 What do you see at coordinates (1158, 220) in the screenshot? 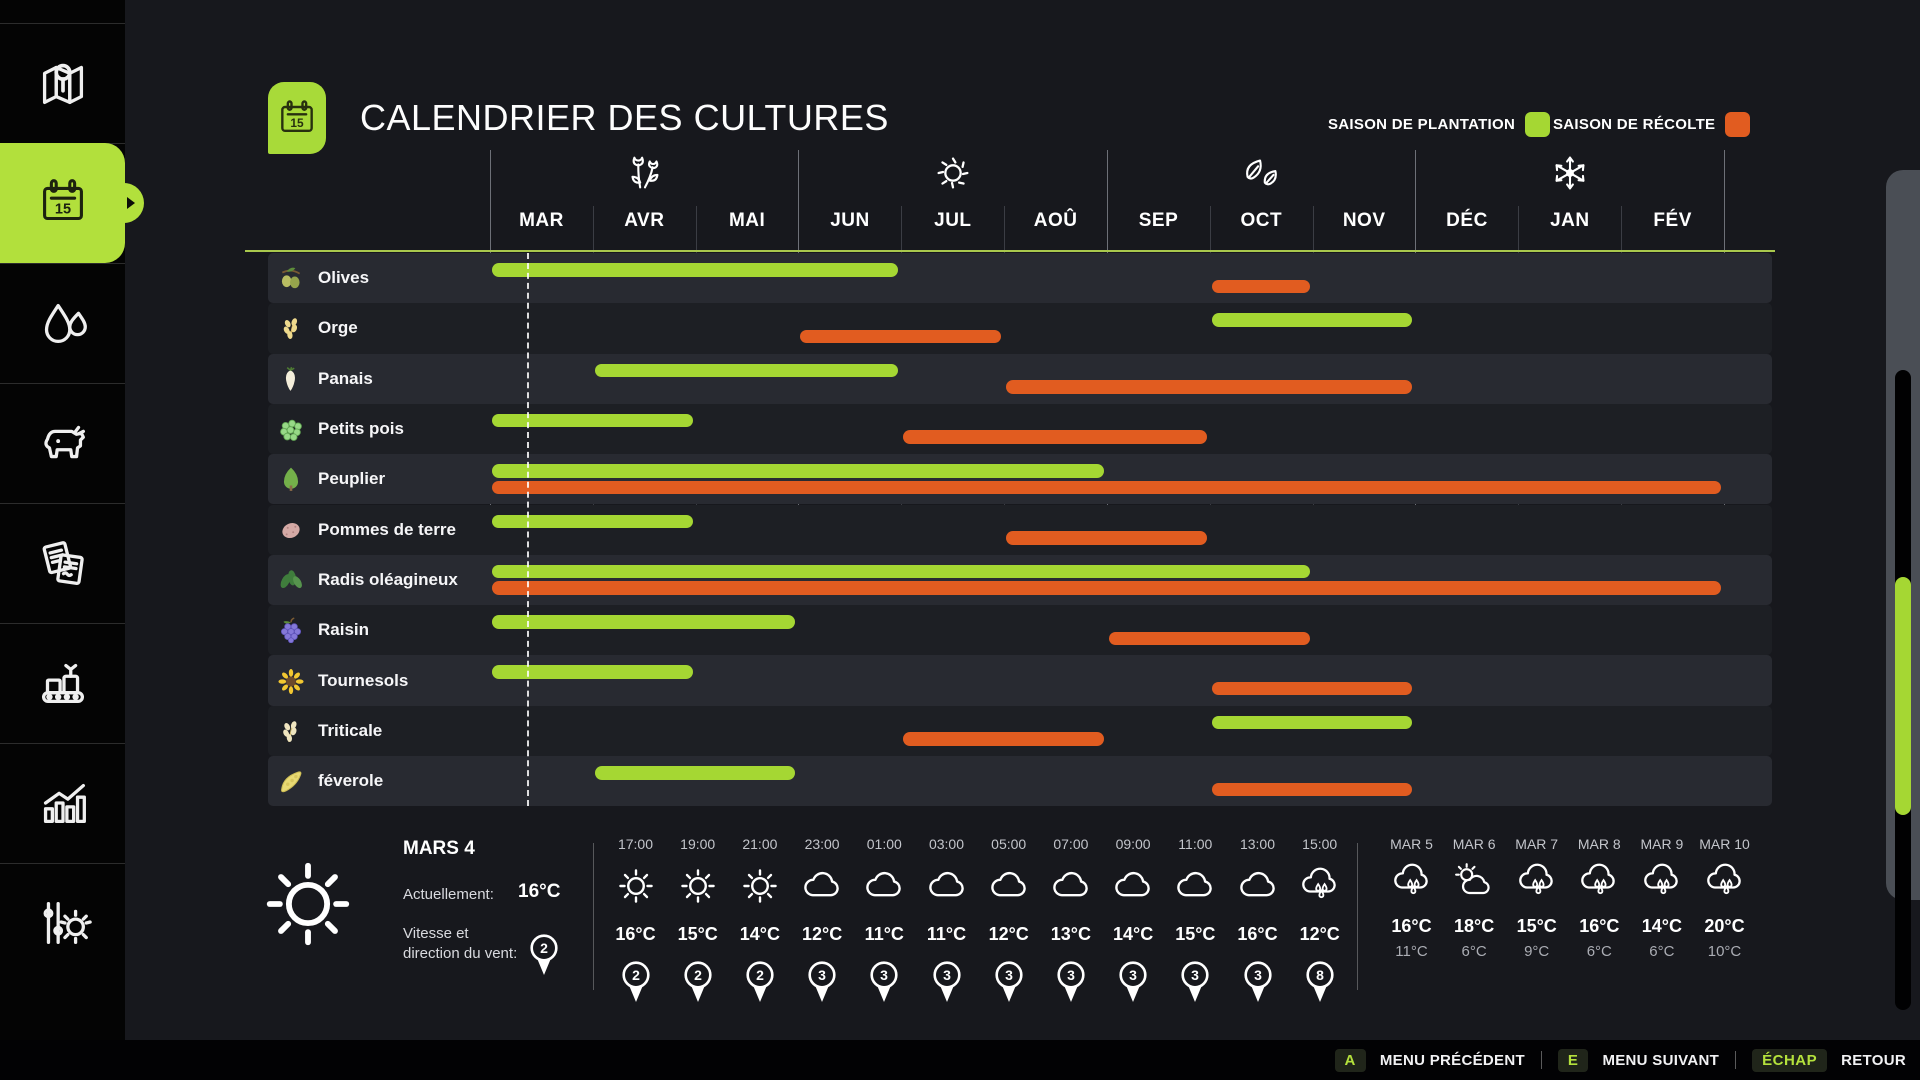
I see `month-label-SEP: SEP` at bounding box center [1158, 220].